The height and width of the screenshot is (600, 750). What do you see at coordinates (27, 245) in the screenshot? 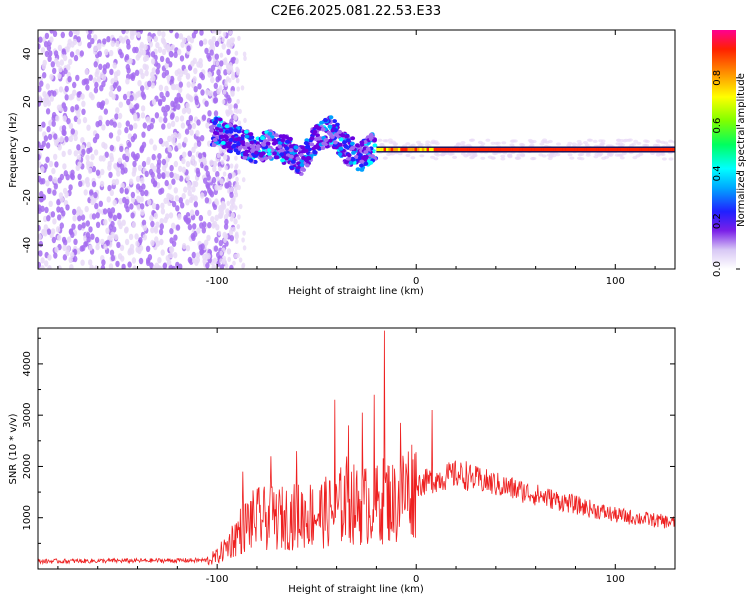
I see `y-tick-label: -40` at bounding box center [27, 245].